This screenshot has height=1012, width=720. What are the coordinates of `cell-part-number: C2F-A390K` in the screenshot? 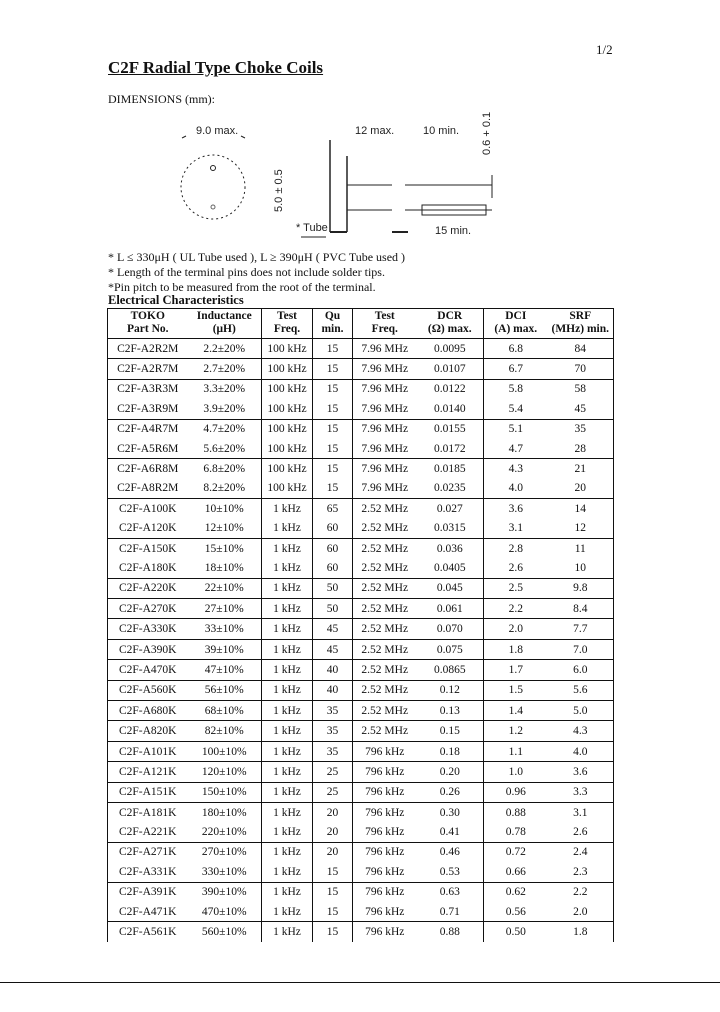 It's located at (147, 649).